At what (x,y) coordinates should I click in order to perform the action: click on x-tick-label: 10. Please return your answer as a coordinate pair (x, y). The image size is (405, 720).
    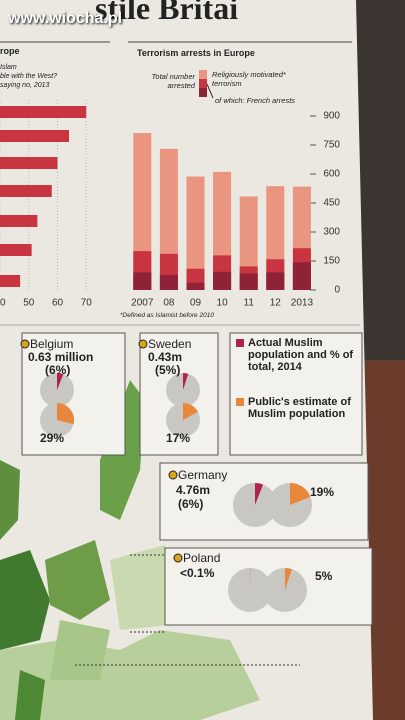
    Looking at the image, I should click on (223, 303).